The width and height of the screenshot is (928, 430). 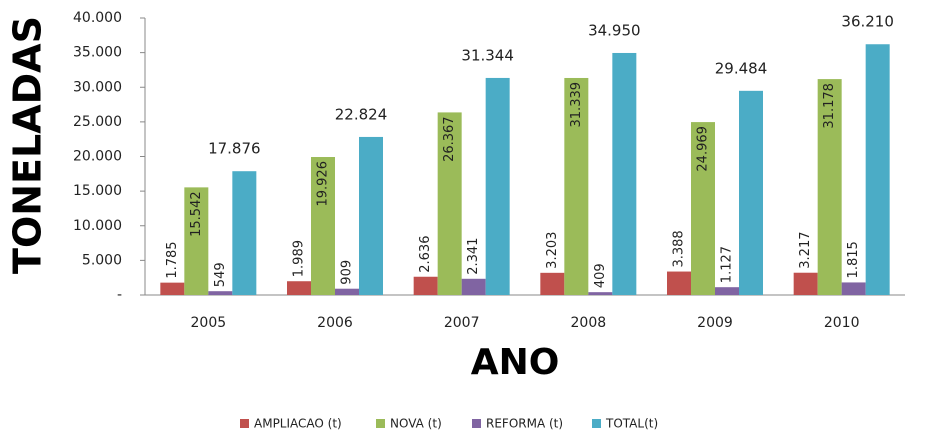 What do you see at coordinates (614, 30) in the screenshot?
I see `data-label: 34.950` at bounding box center [614, 30].